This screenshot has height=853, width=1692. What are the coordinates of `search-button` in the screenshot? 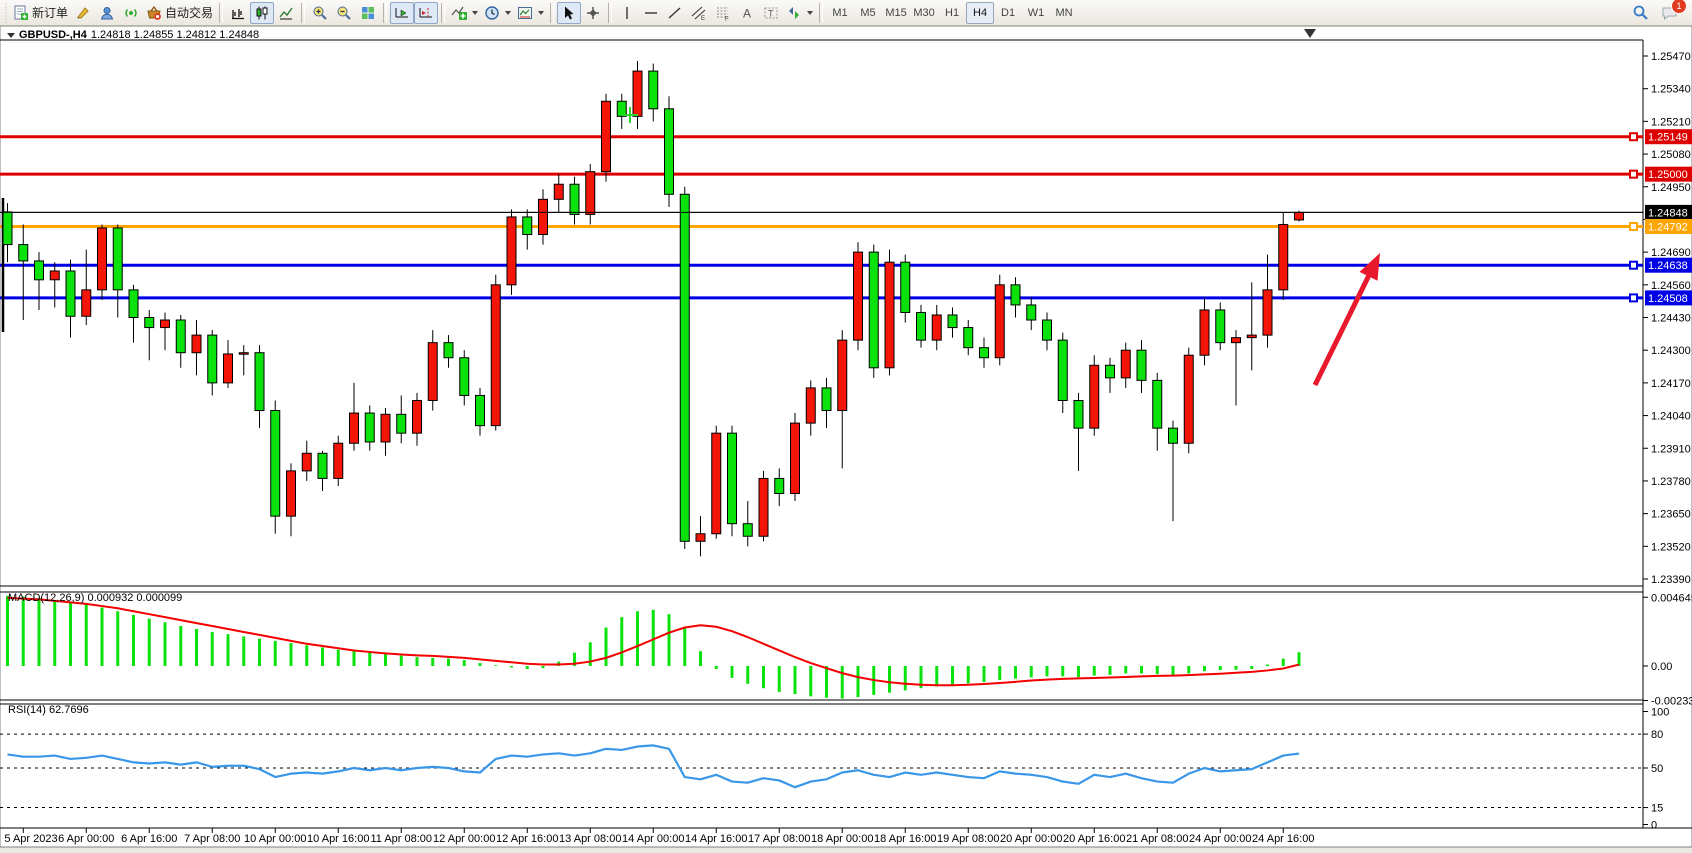 It's located at (1640, 13).